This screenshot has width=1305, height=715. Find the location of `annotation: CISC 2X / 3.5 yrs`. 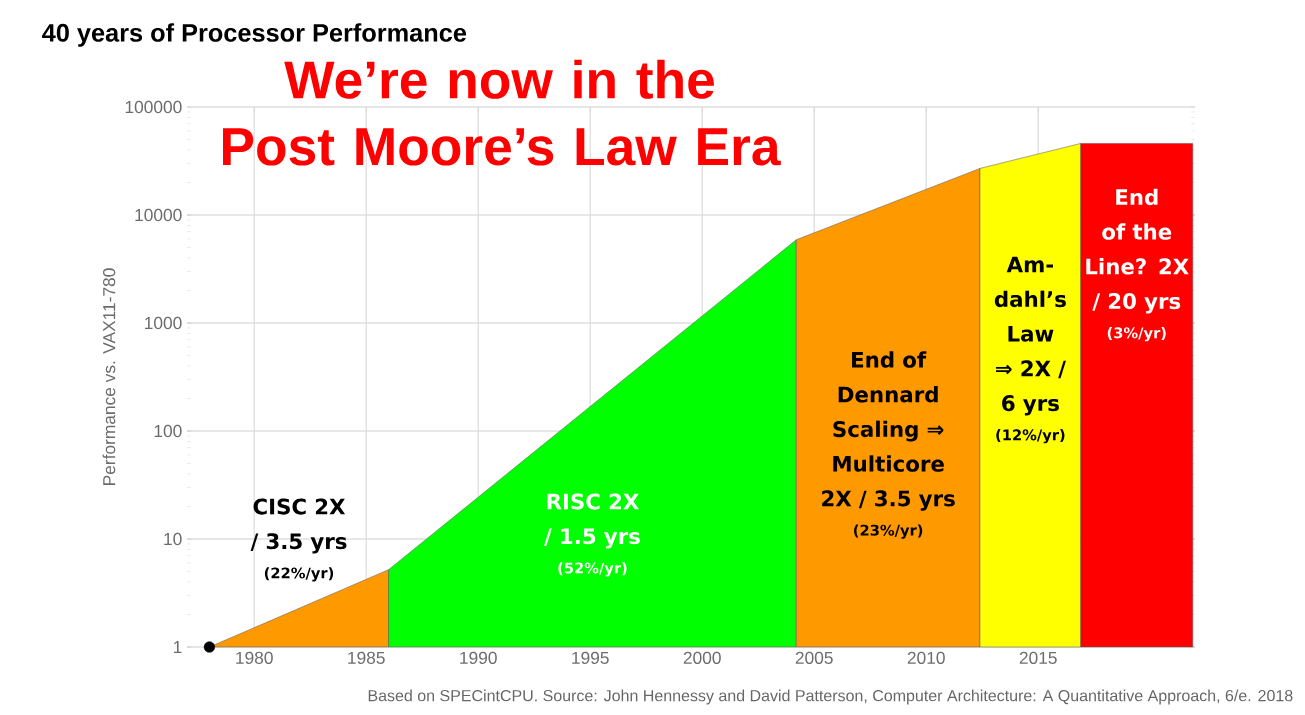

annotation: CISC 2X / 3.5 yrs is located at coordinates (298, 526).